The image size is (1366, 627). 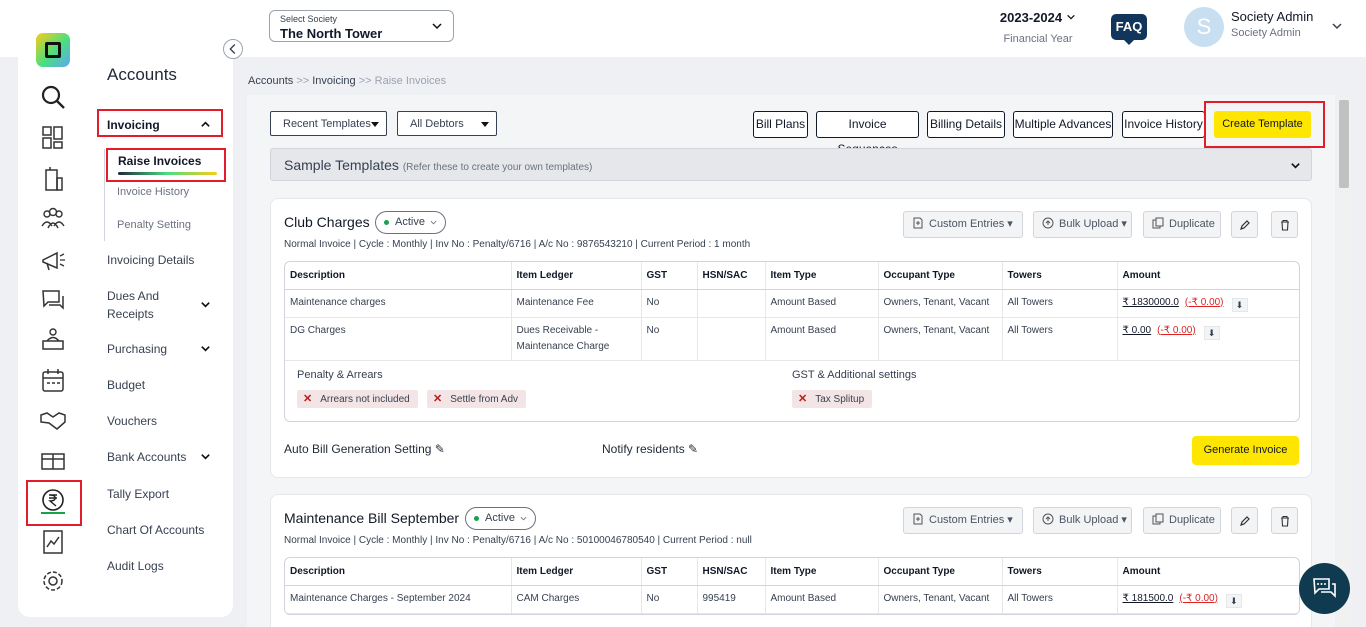 What do you see at coordinates (832, 398) in the screenshot?
I see `setting-chip: ✕ Tax Splitup` at bounding box center [832, 398].